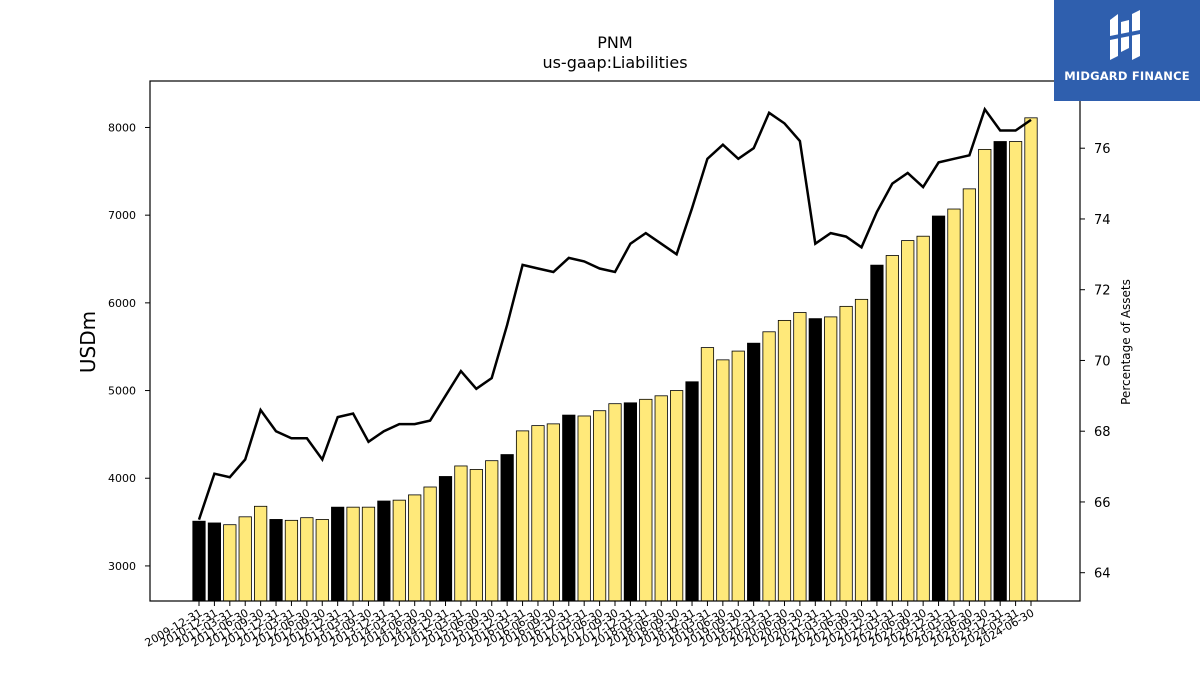 The height and width of the screenshot is (675, 1200). I want to click on y-tick-label: 8000, so click(122, 127).